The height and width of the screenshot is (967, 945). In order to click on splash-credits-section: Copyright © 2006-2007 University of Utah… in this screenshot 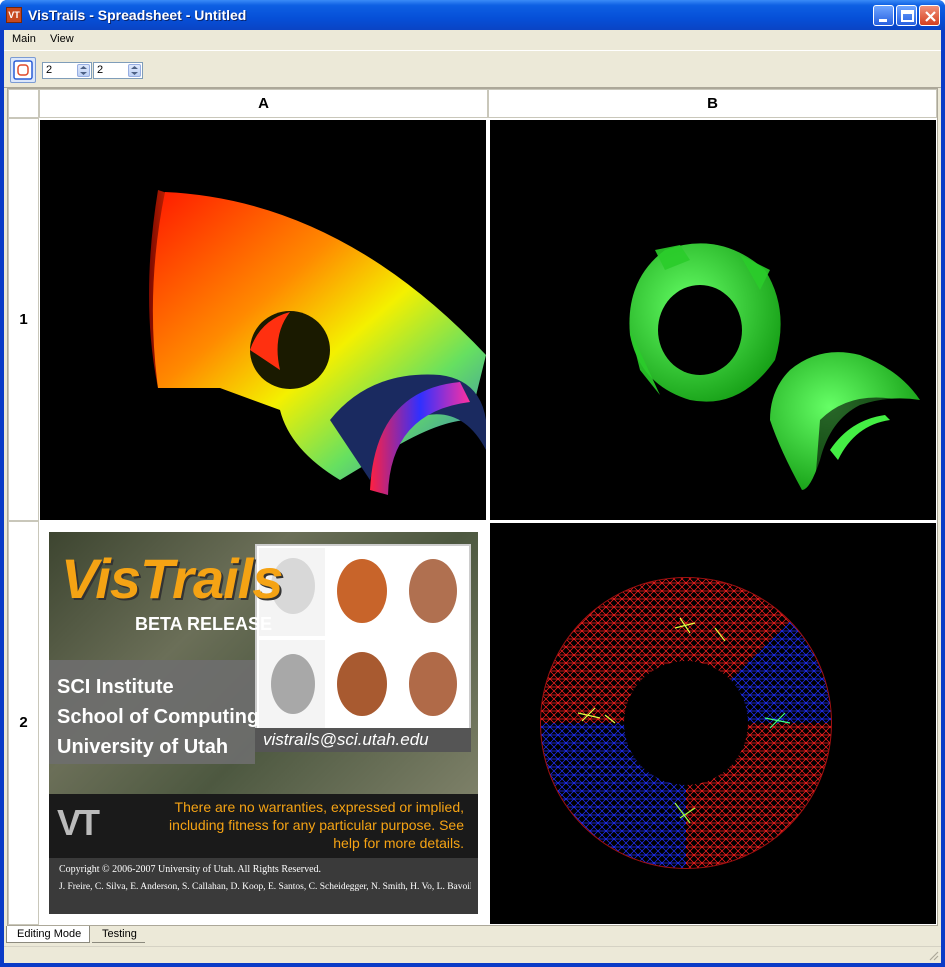, I will do `click(263, 886)`.